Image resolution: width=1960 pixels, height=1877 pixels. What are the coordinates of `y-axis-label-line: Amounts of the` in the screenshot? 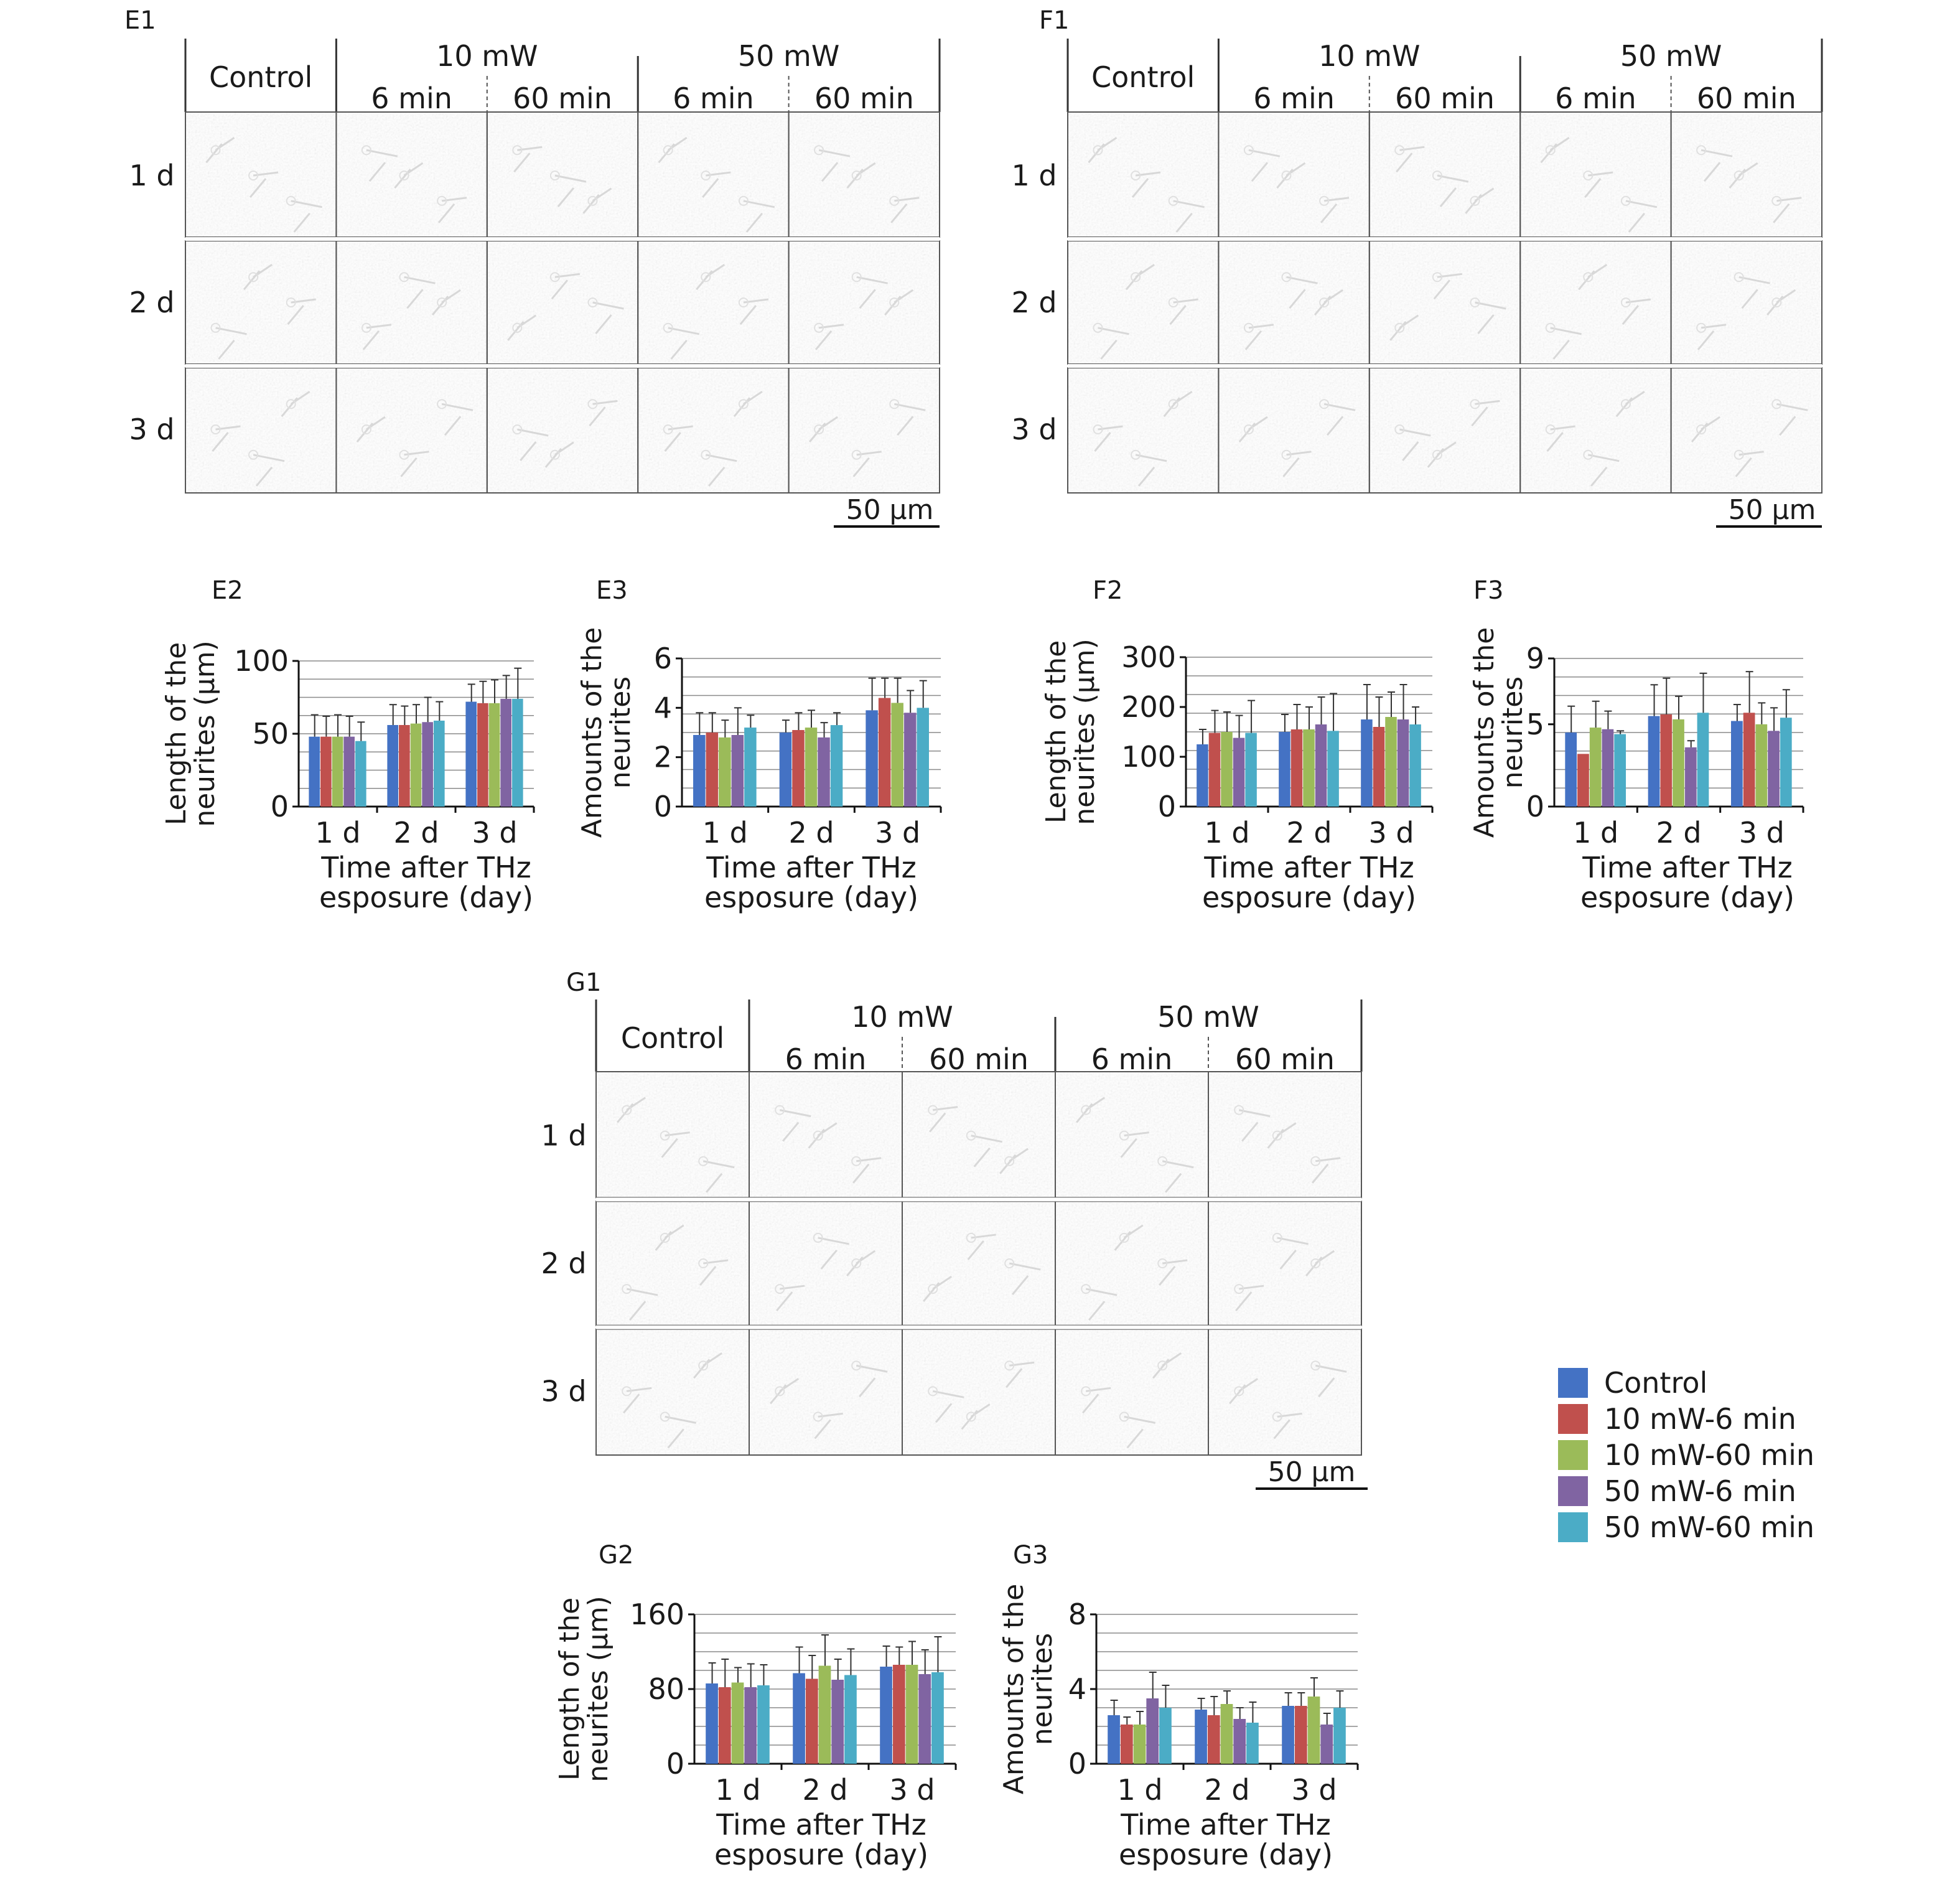 It's located at (1014, 1689).